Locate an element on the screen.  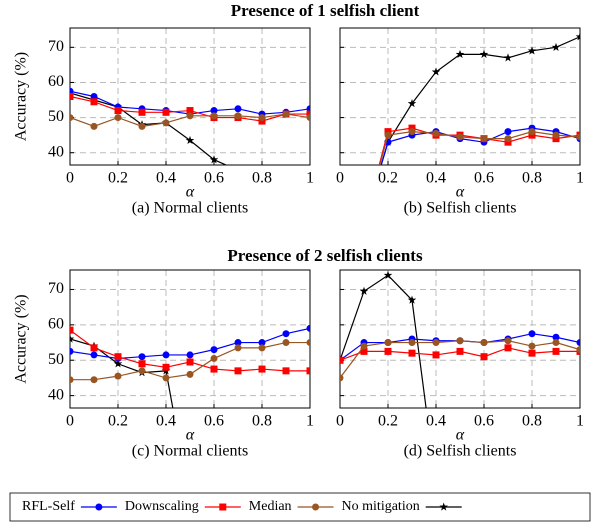
heading: Presence of 2 selfish clients is located at coordinates (325, 255).